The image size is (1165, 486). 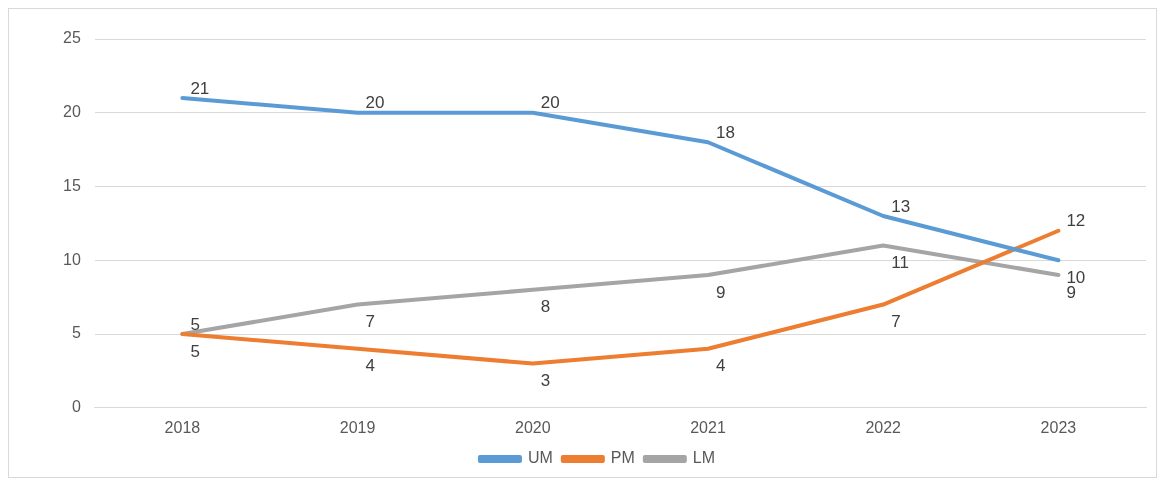 I want to click on y-tick-label: 20, so click(x=72, y=112).